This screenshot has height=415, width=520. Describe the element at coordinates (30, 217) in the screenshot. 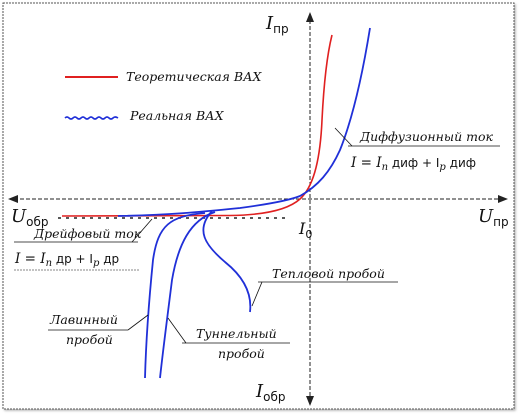

I see `x-axis-left-label: Uобр` at that location.